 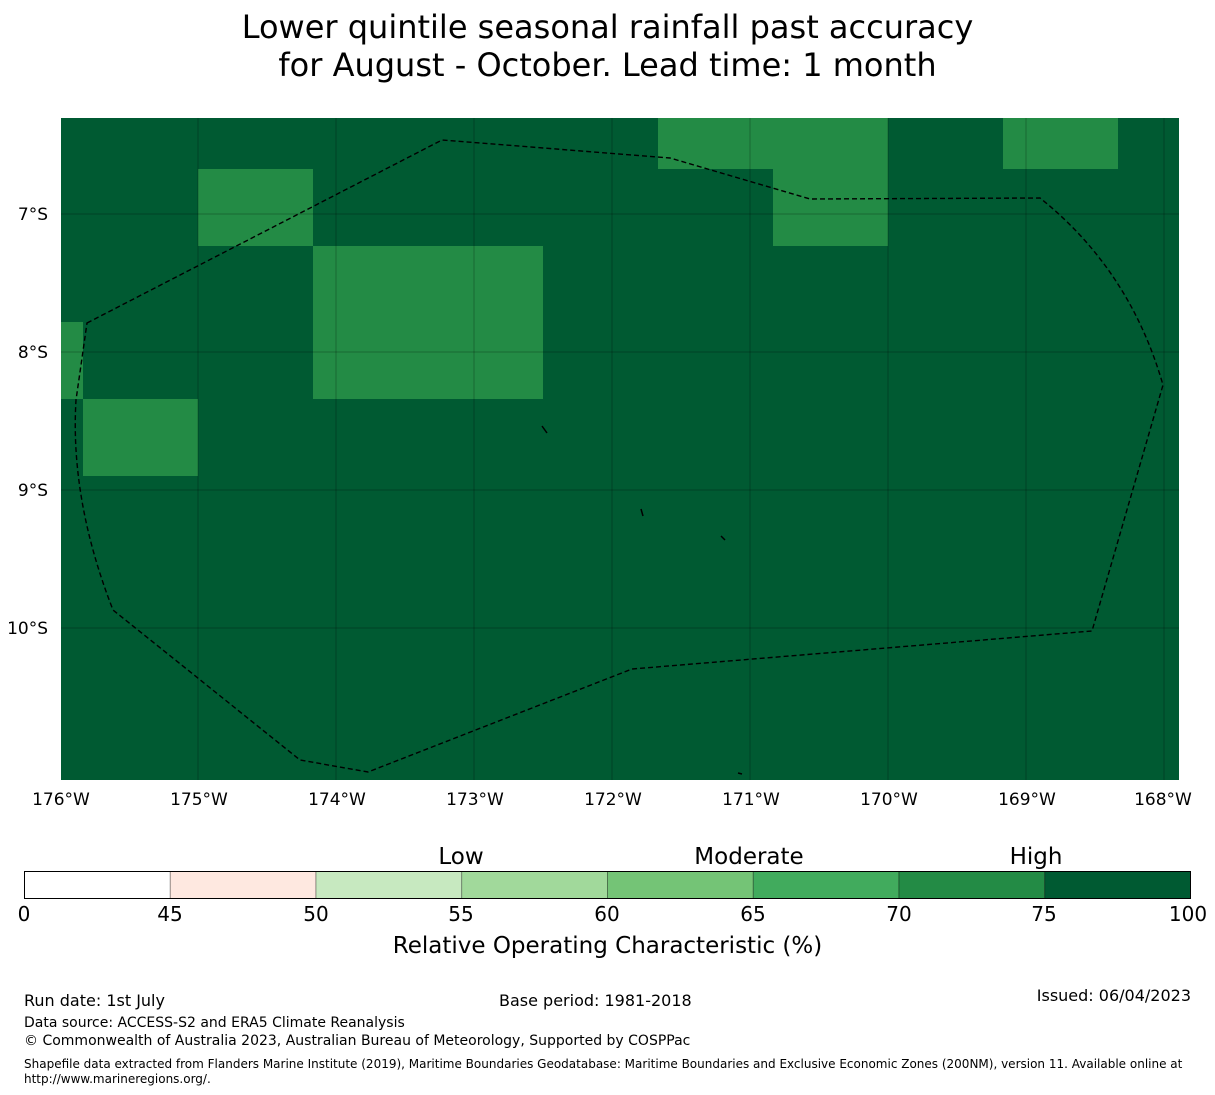 What do you see at coordinates (1044, 914) in the screenshot?
I see `colorbar-tick: 75` at bounding box center [1044, 914].